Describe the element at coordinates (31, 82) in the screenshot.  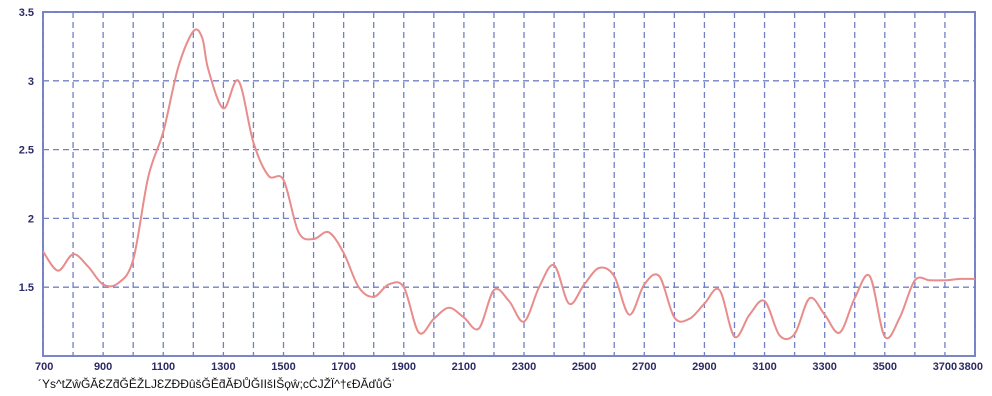
I see `y-tick-label-3: 3` at that location.